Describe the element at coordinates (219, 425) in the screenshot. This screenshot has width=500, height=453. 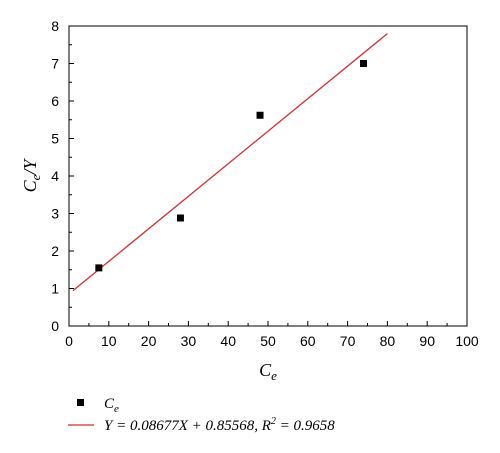
I see `legend-line-label: Y = 0.08677X + 0.85568, R2 = 0.9658` at that location.